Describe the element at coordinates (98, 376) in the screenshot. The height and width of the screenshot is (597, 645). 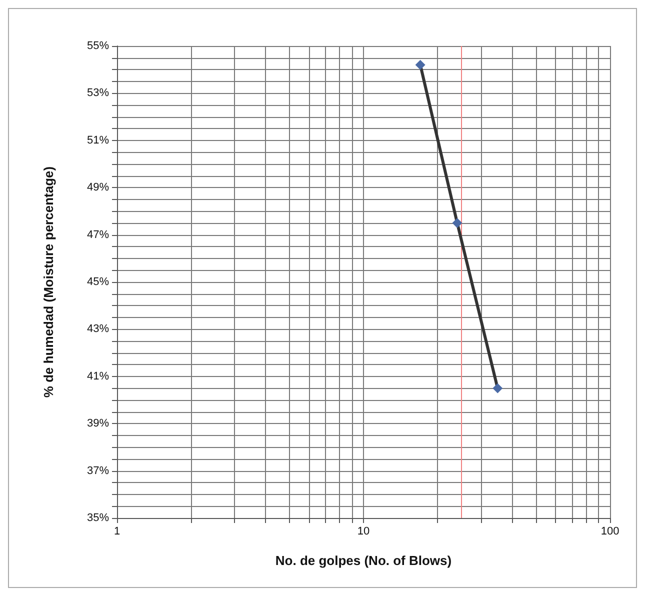
I see `y-tick-label: 41%` at that location.